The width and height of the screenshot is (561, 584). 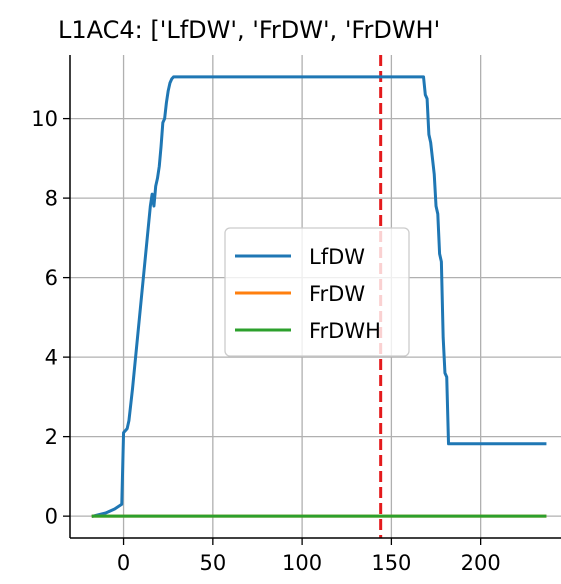 What do you see at coordinates (337, 294) in the screenshot?
I see `legend-label-frdw: FrDW` at bounding box center [337, 294].